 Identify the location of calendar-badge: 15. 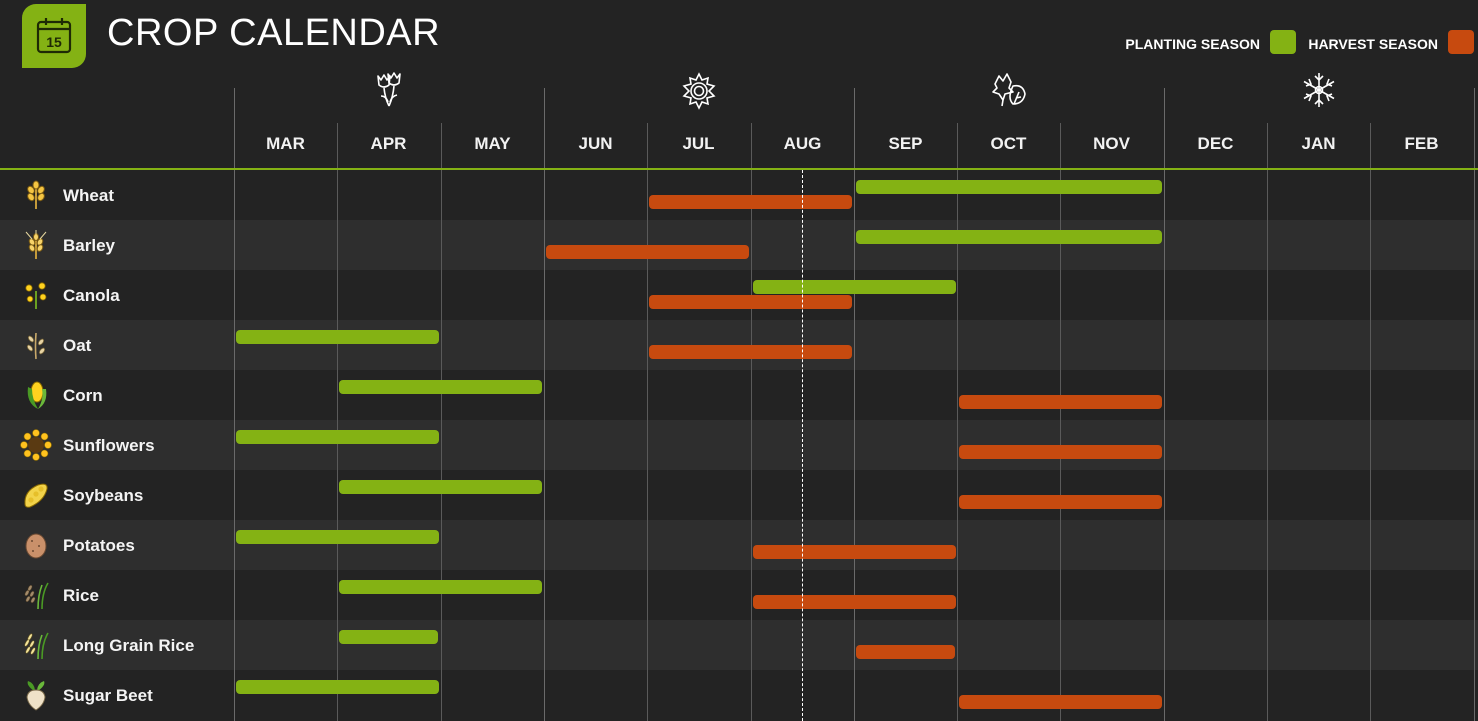
(54, 36).